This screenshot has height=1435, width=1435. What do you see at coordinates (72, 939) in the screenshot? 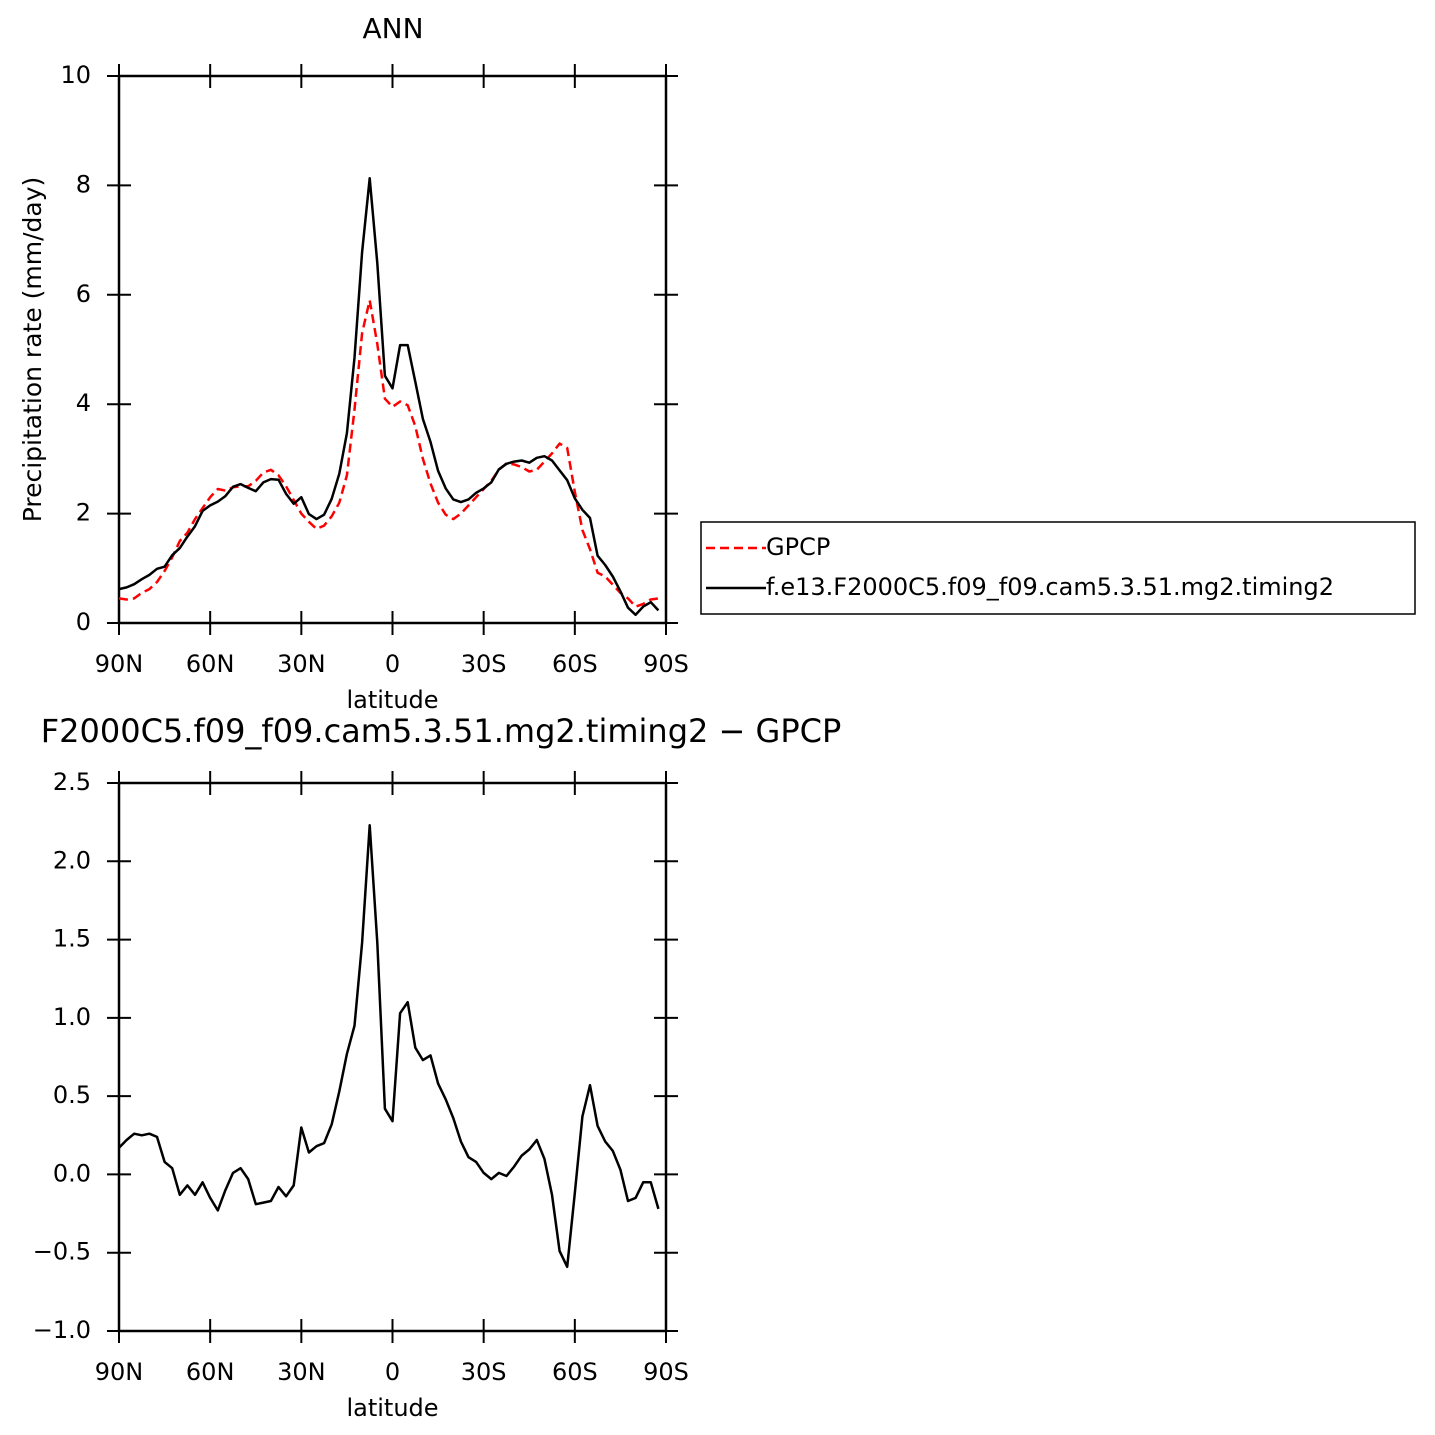
I see `y-tick-label: 1.5` at bounding box center [72, 939].